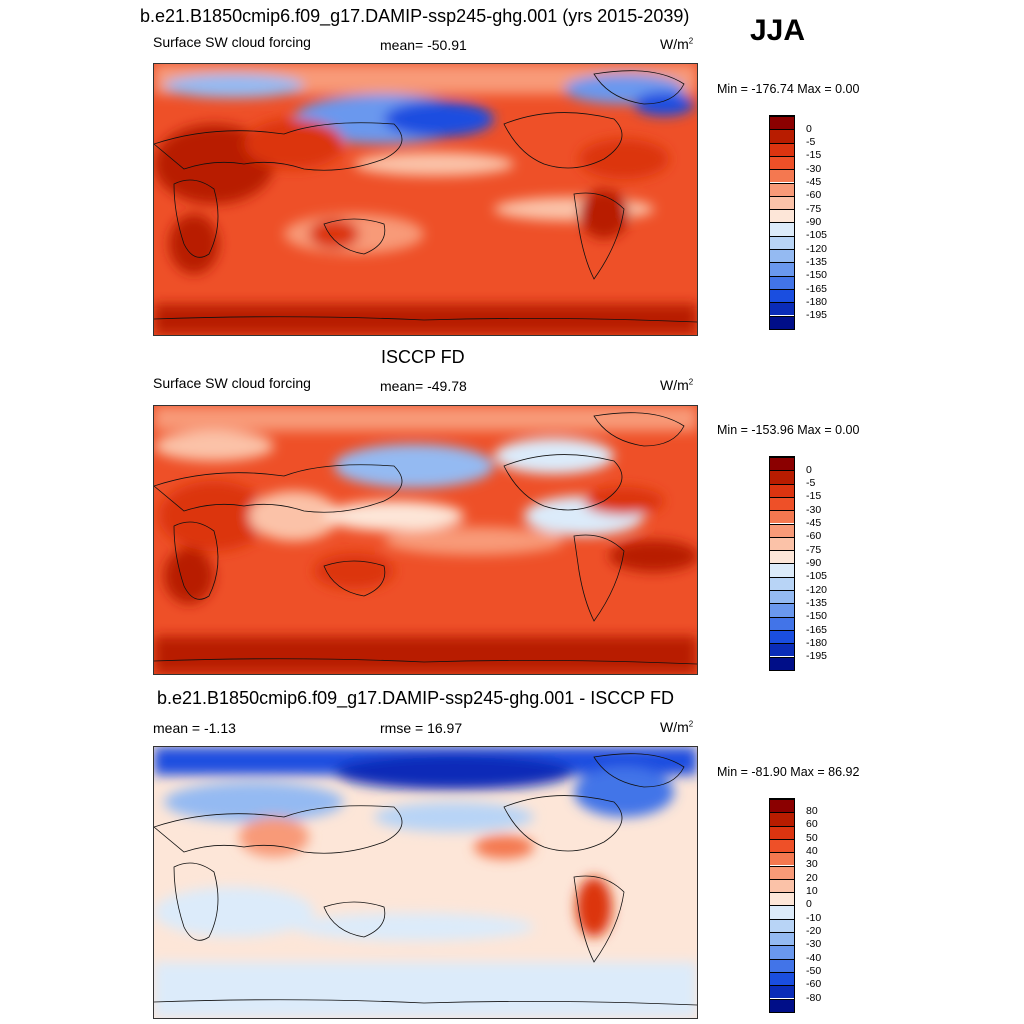 This screenshot has height=1024, width=1024. I want to click on panel1-map, so click(425, 199).